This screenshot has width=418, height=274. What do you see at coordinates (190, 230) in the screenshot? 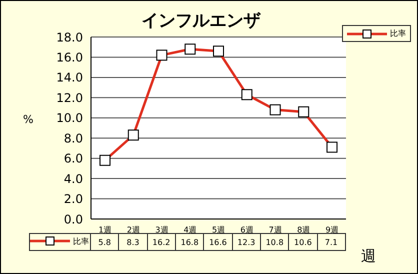
I see `x-tick-label: 4週` at bounding box center [190, 230].